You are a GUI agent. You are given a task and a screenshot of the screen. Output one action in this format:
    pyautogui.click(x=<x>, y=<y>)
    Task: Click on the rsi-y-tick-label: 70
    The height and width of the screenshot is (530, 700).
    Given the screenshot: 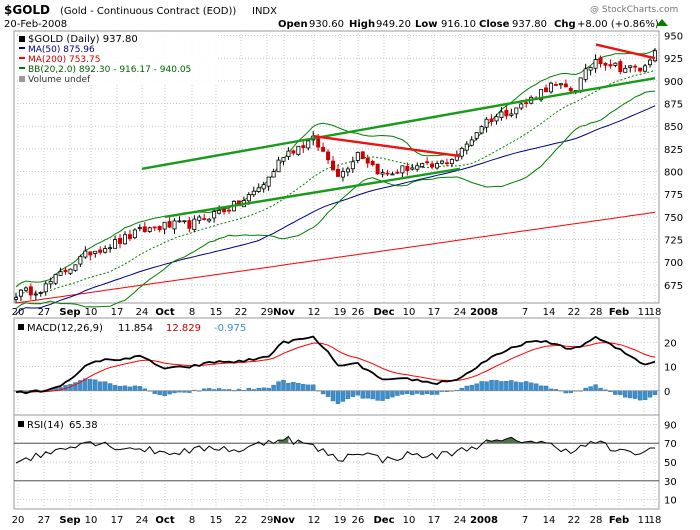 What is the action you would take?
    pyautogui.click(x=670, y=444)
    